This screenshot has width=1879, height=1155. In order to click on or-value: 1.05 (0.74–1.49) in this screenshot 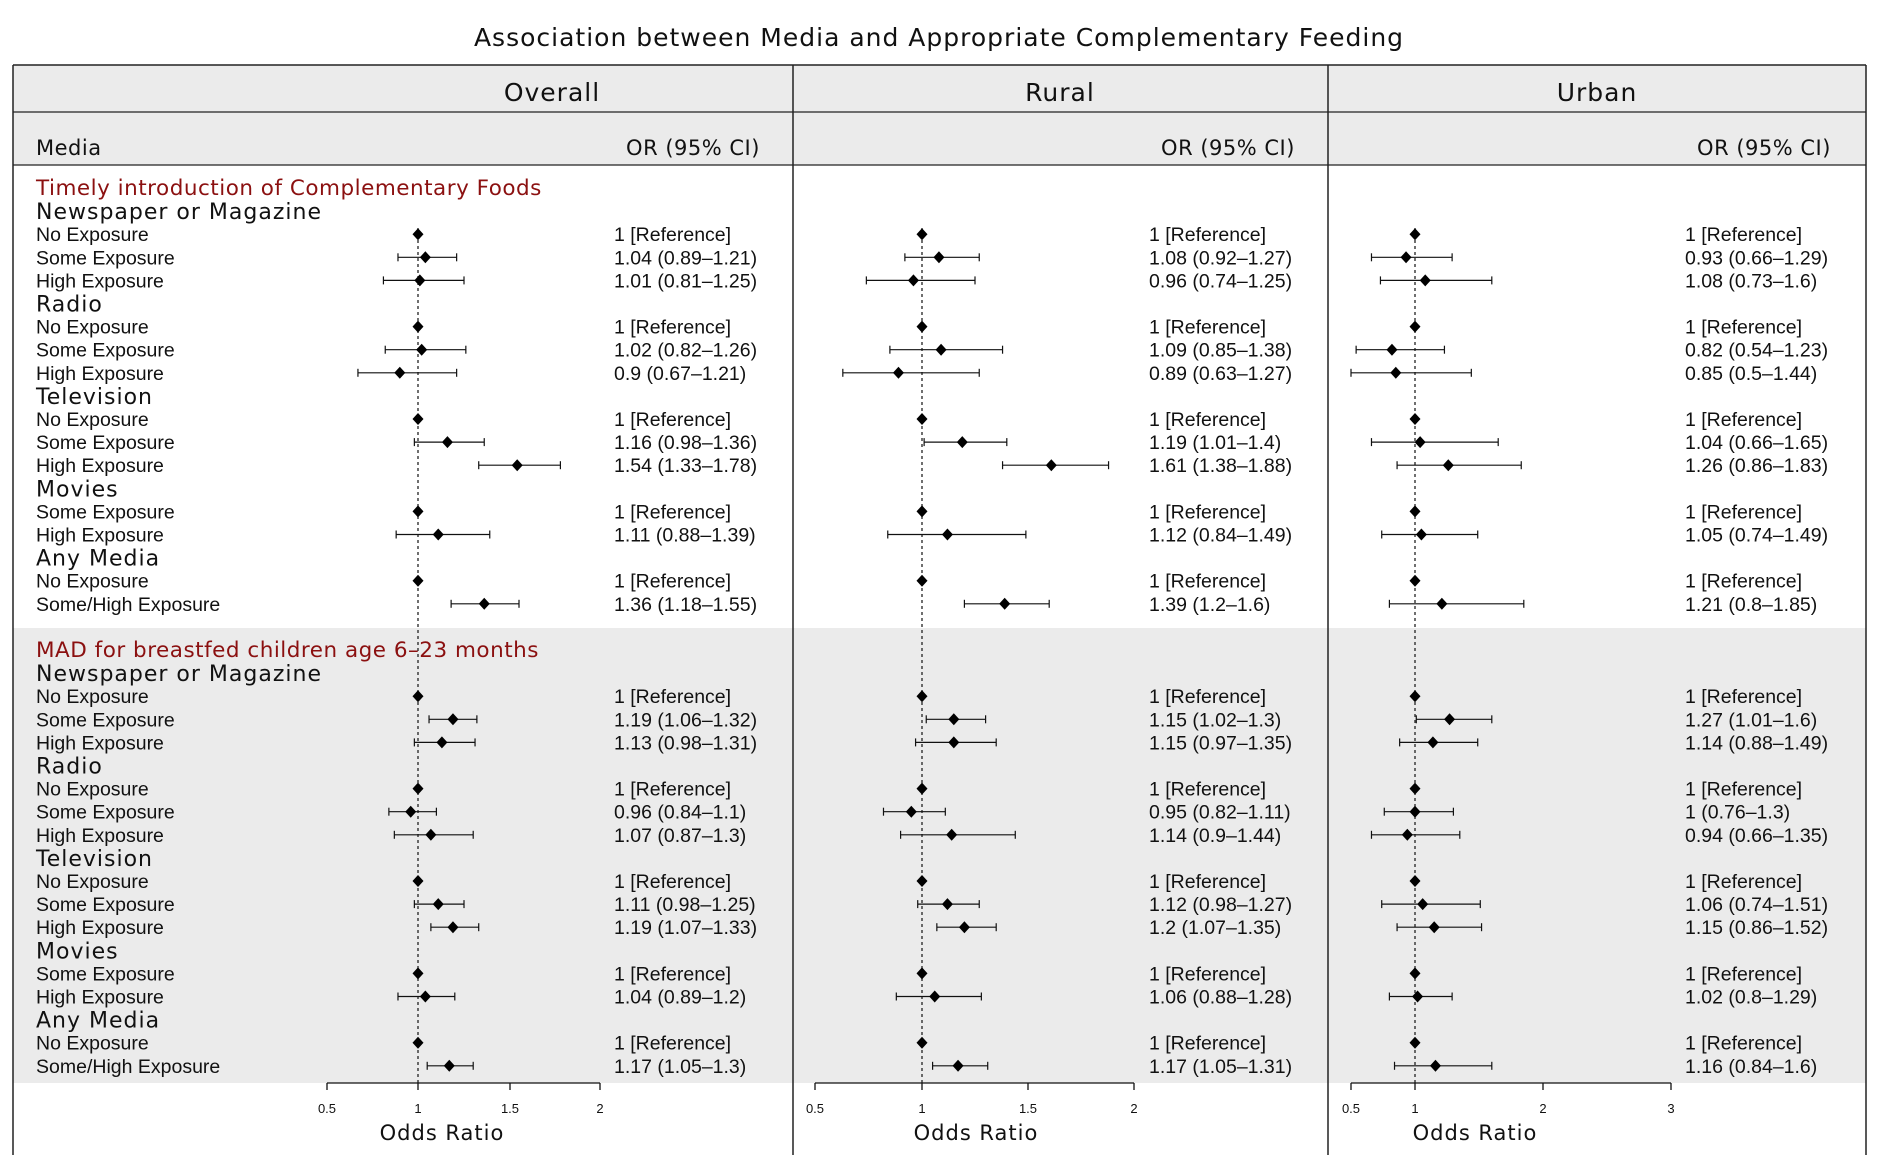, I will do `click(1756, 536)`.